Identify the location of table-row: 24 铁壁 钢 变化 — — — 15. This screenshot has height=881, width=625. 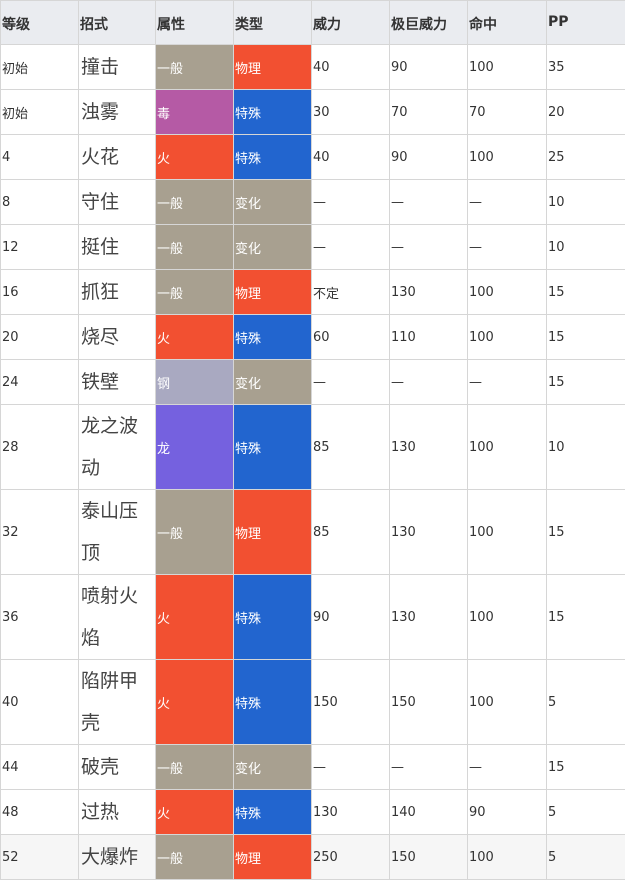
(312, 382).